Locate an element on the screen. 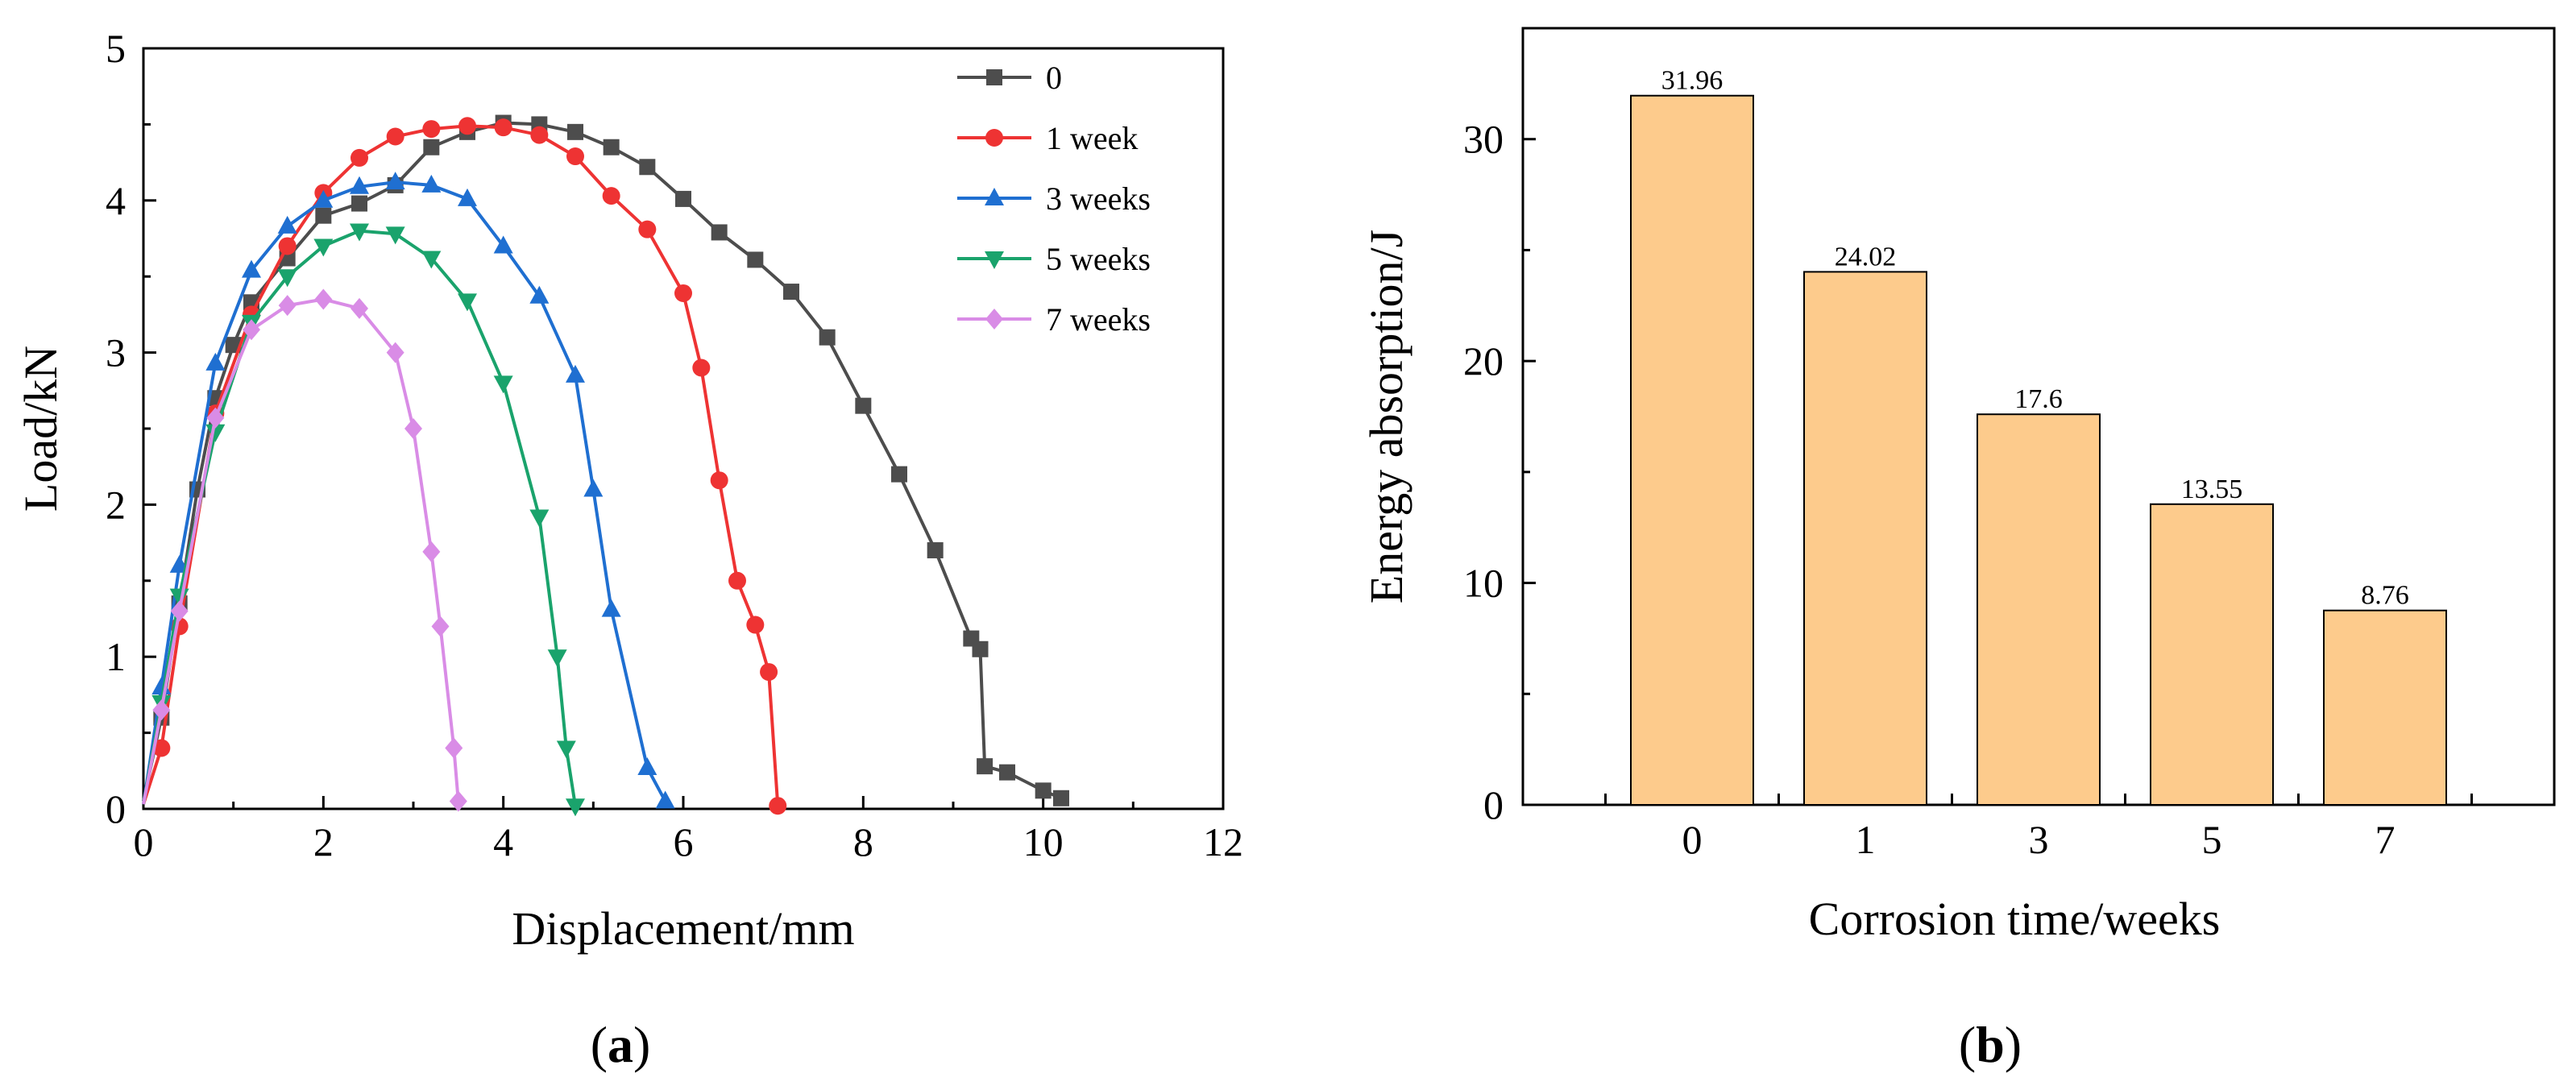 This screenshot has width=2576, height=1086. panel-label-b: (b) is located at coordinates (1990, 1044).